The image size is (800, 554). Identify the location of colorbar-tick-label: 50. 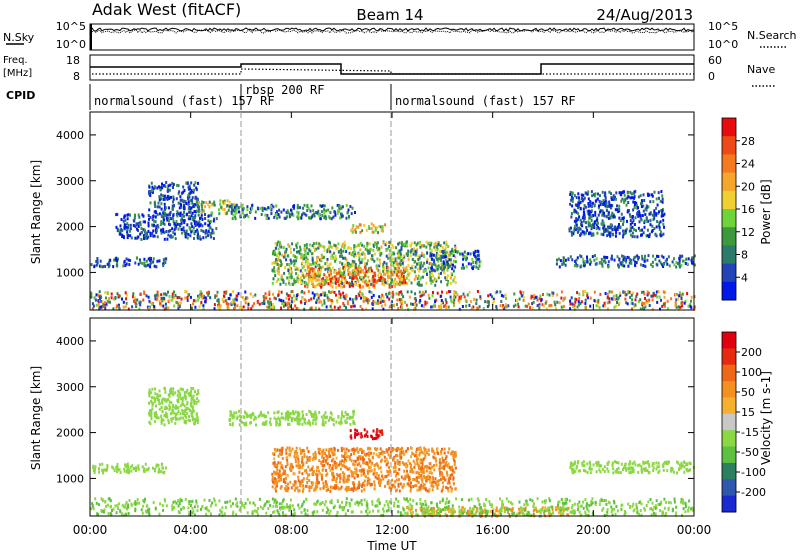
(748, 392).